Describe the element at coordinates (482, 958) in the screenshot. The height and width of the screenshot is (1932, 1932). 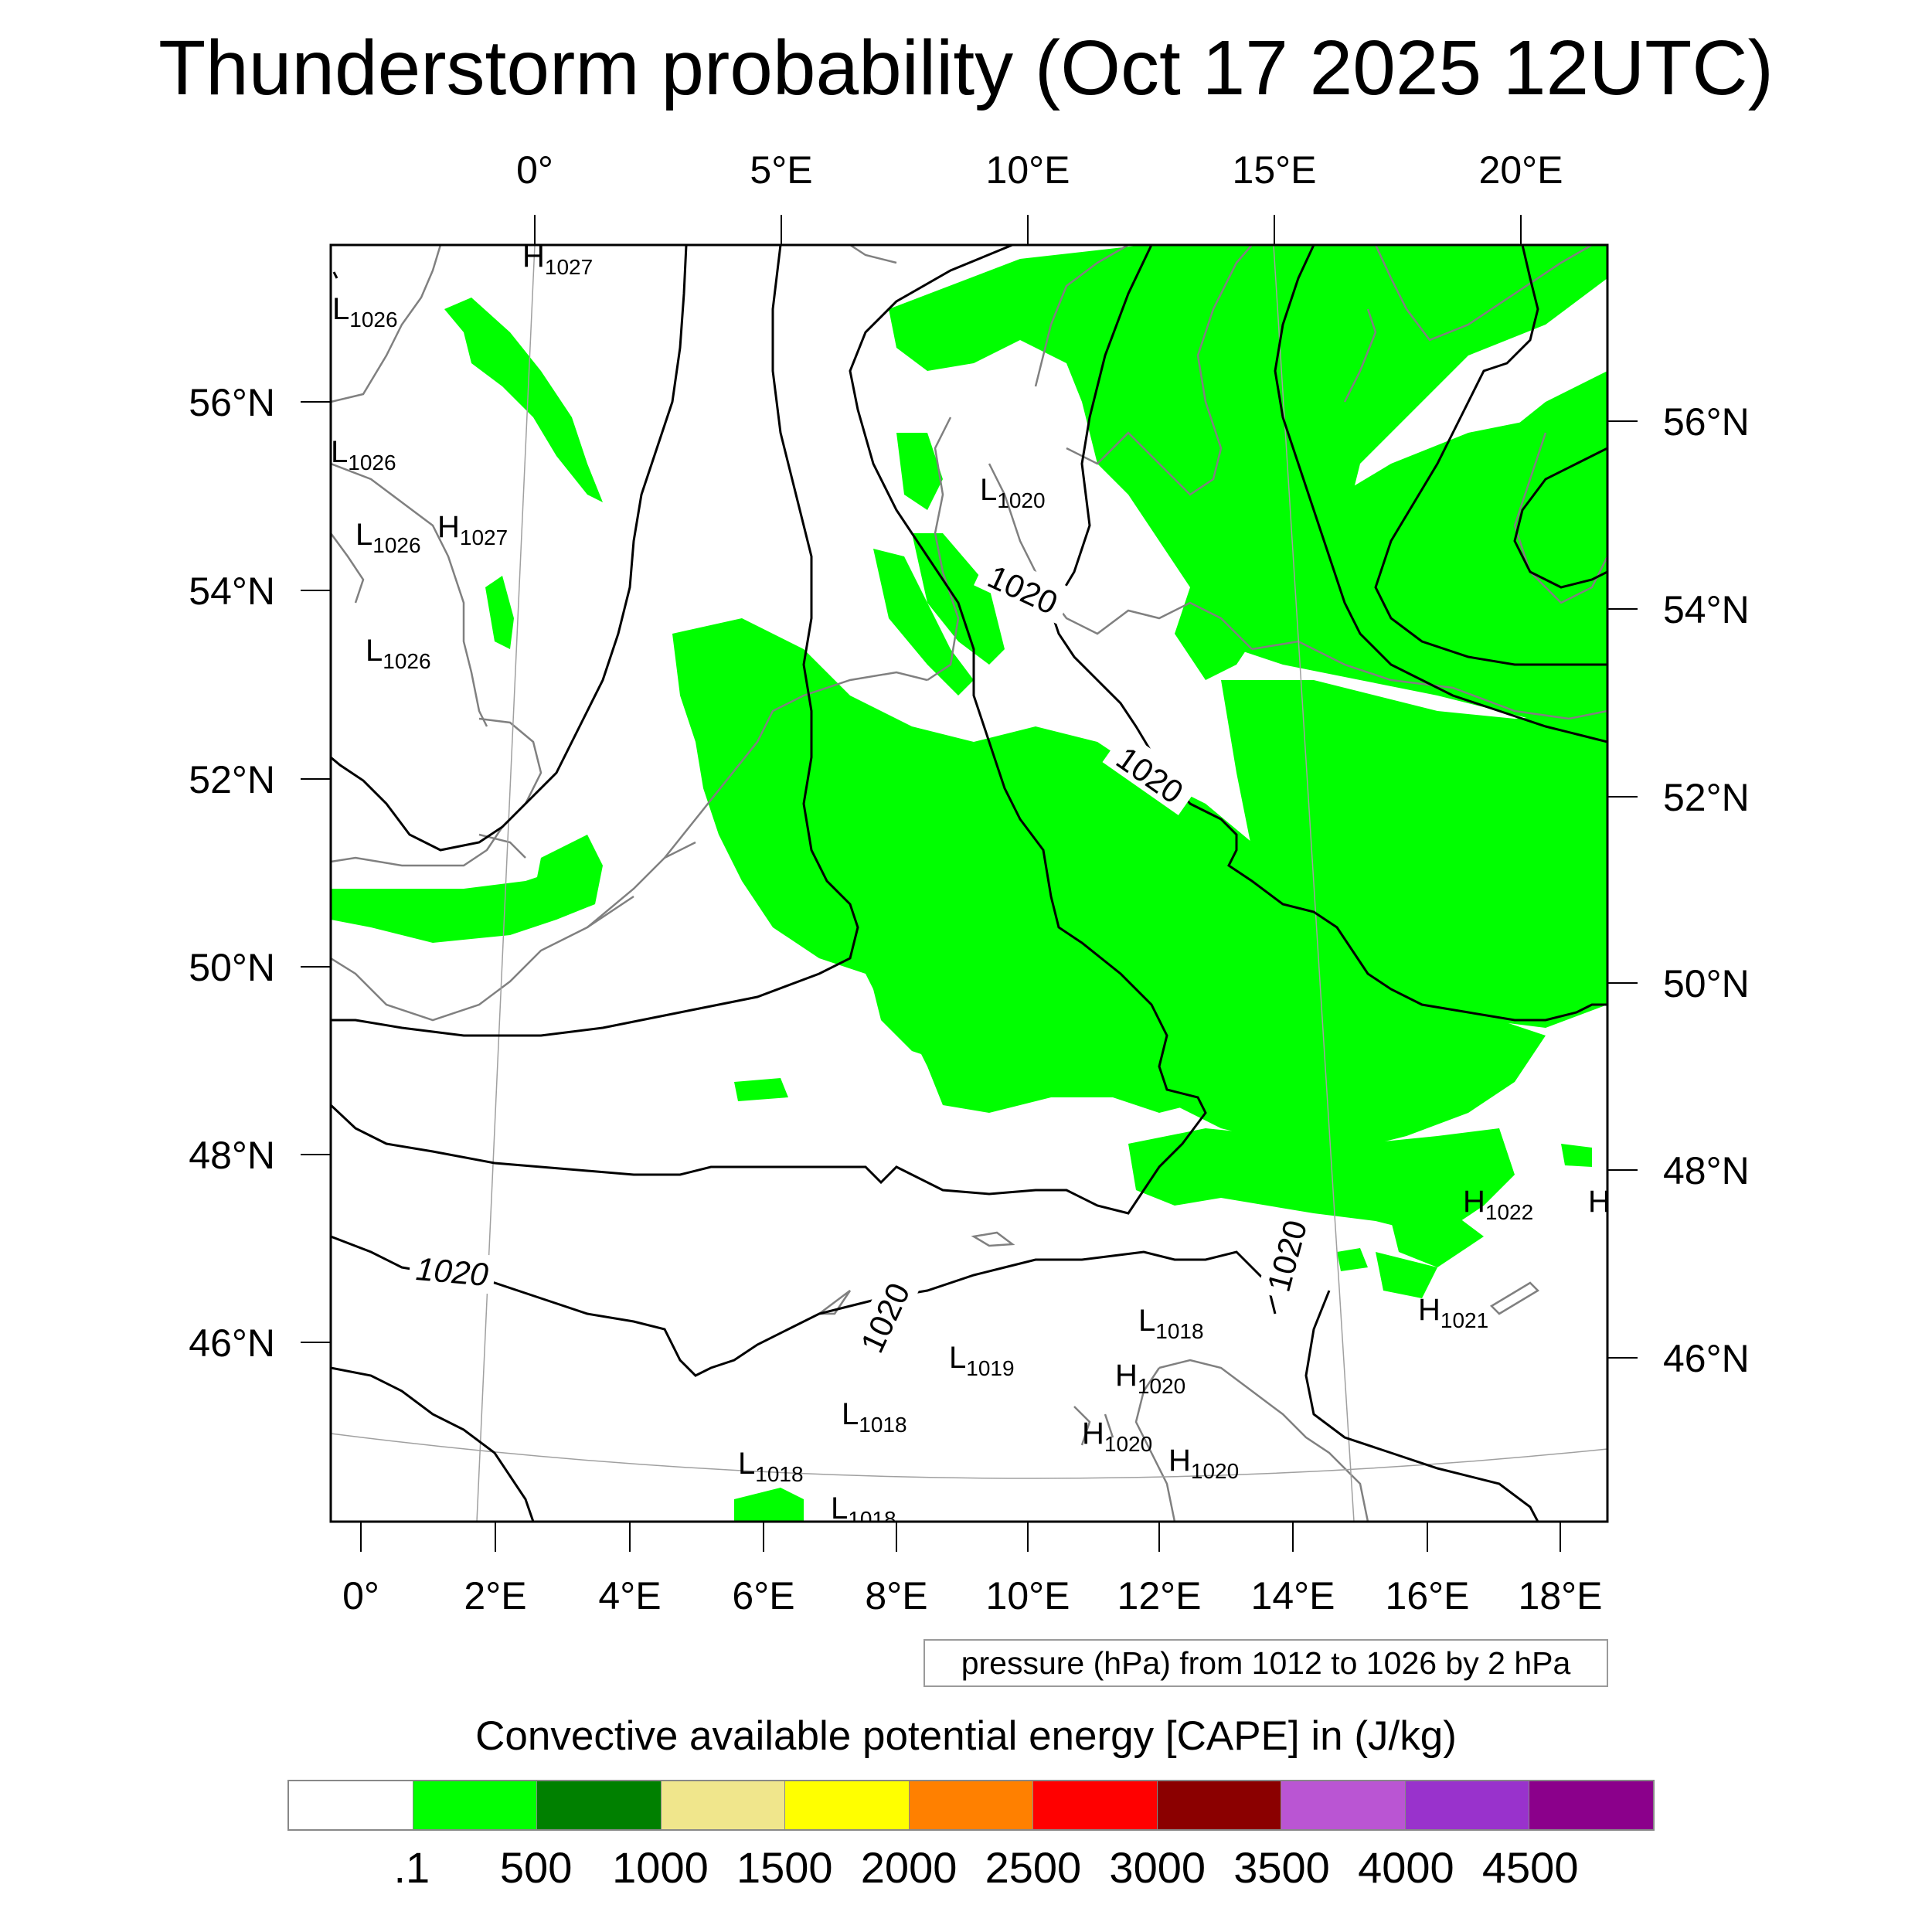
I see `coast-channel` at that location.